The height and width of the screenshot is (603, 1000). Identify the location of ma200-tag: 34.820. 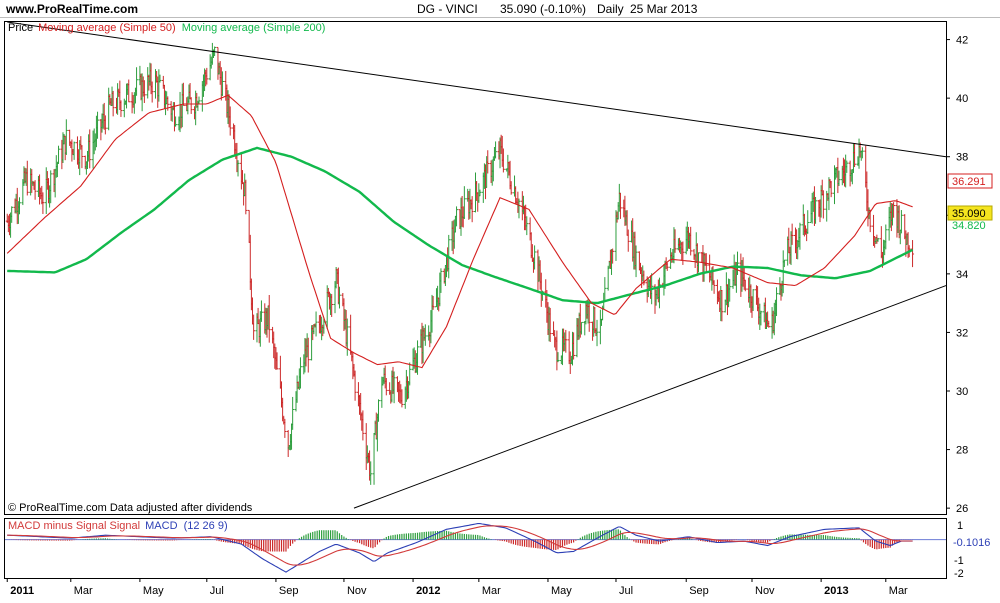
(969, 226).